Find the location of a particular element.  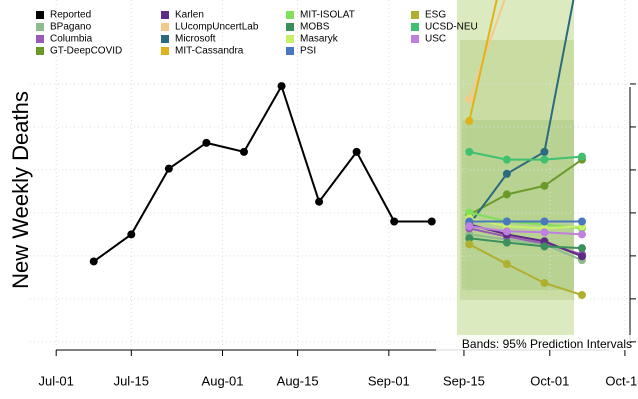

legend-label: GT-DeepCOVID is located at coordinates (86, 51).